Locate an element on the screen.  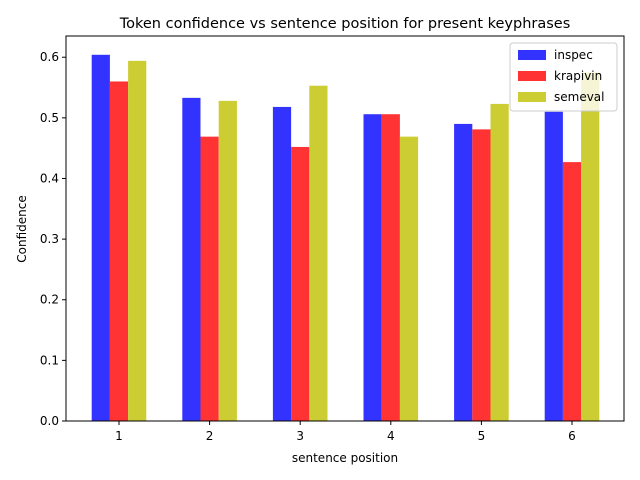
legend-label-krapivin: krapivin is located at coordinates (578, 76).